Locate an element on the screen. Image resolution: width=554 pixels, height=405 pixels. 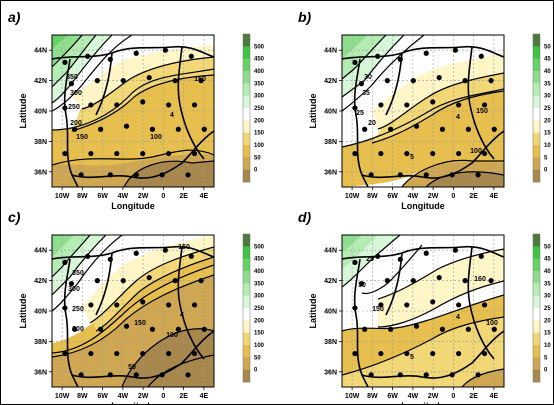
x-tick-label: 6W is located at coordinates (392, 396).